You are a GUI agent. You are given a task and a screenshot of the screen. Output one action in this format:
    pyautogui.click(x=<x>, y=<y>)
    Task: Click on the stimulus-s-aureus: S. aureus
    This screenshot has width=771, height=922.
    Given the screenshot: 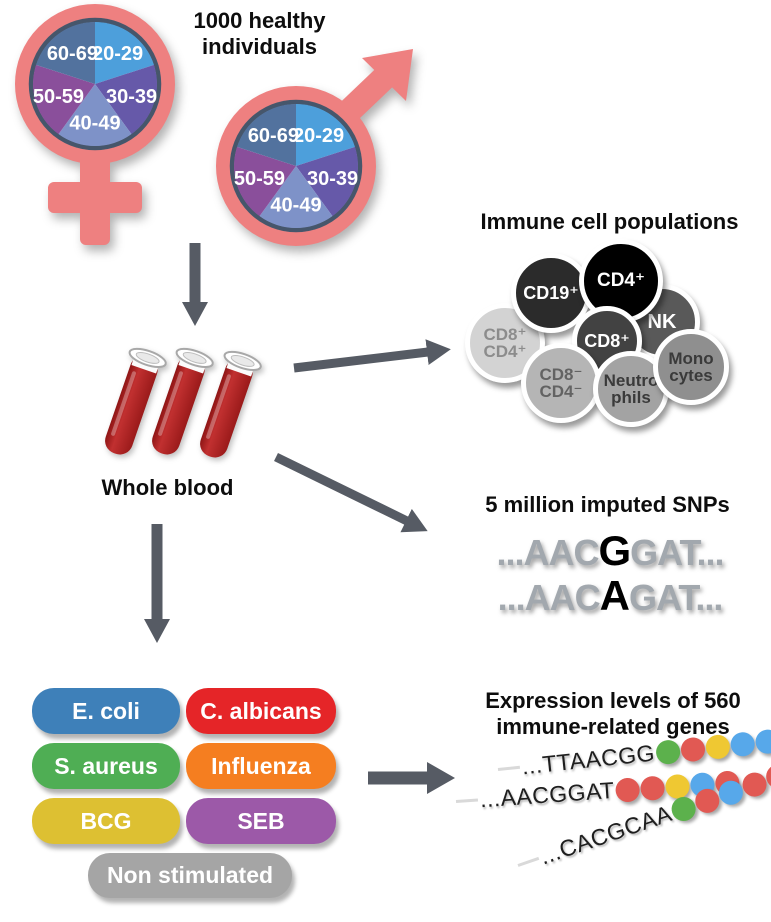 What is the action you would take?
    pyautogui.click(x=106, y=766)
    